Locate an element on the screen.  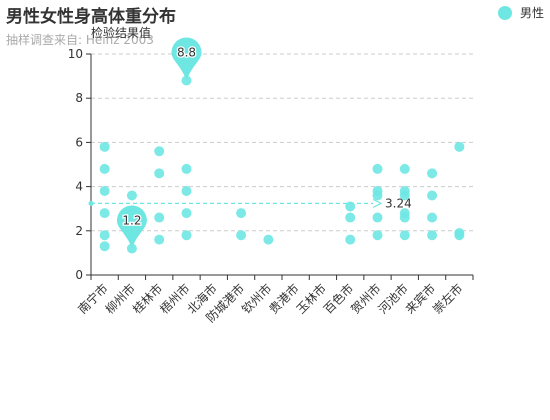
y-axis-label: 检验结果值 is located at coordinates (121, 32).